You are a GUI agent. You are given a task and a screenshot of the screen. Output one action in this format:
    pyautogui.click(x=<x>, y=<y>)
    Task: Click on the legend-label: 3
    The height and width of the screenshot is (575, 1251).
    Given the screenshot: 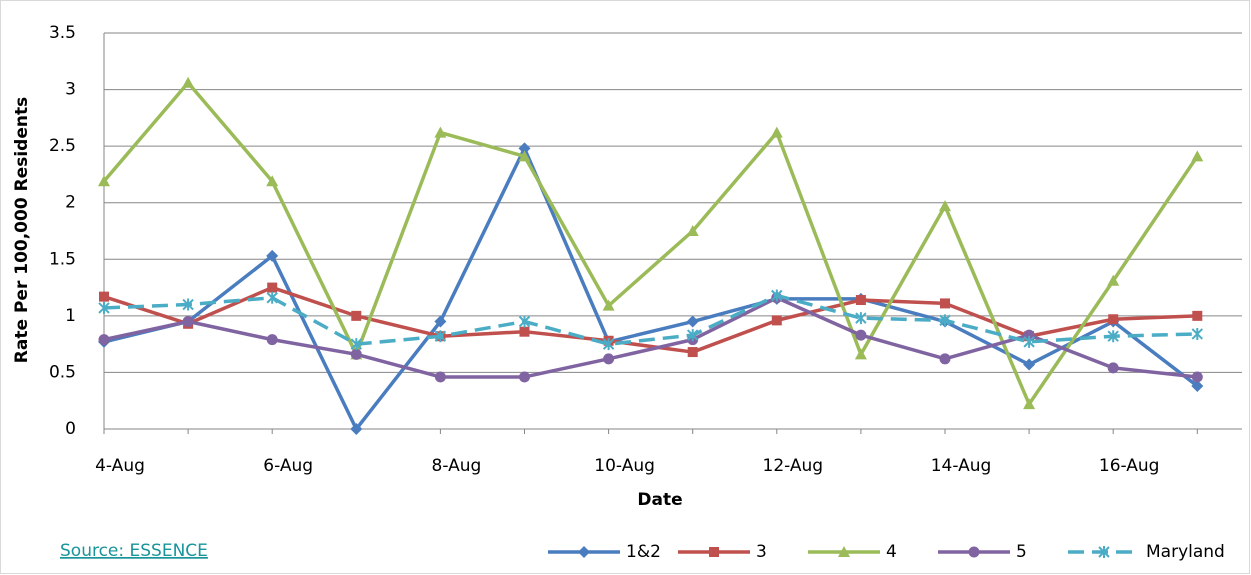 What is the action you would take?
    pyautogui.click(x=761, y=552)
    